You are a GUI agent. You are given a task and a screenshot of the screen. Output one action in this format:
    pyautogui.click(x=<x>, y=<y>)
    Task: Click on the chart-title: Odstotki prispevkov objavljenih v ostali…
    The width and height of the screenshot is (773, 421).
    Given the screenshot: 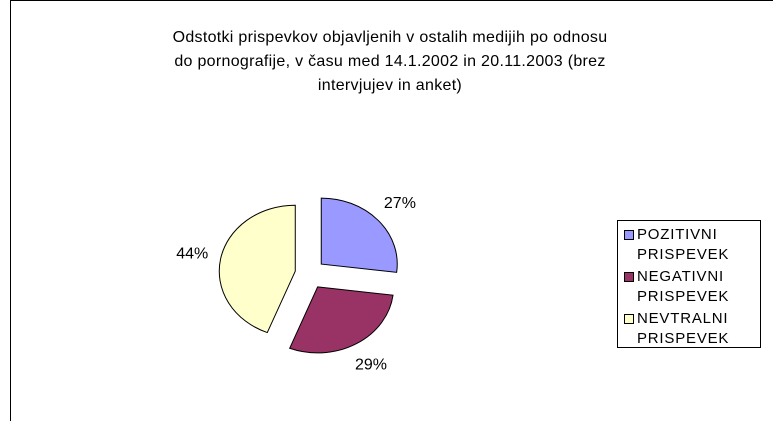 What is the action you would take?
    pyautogui.click(x=390, y=61)
    